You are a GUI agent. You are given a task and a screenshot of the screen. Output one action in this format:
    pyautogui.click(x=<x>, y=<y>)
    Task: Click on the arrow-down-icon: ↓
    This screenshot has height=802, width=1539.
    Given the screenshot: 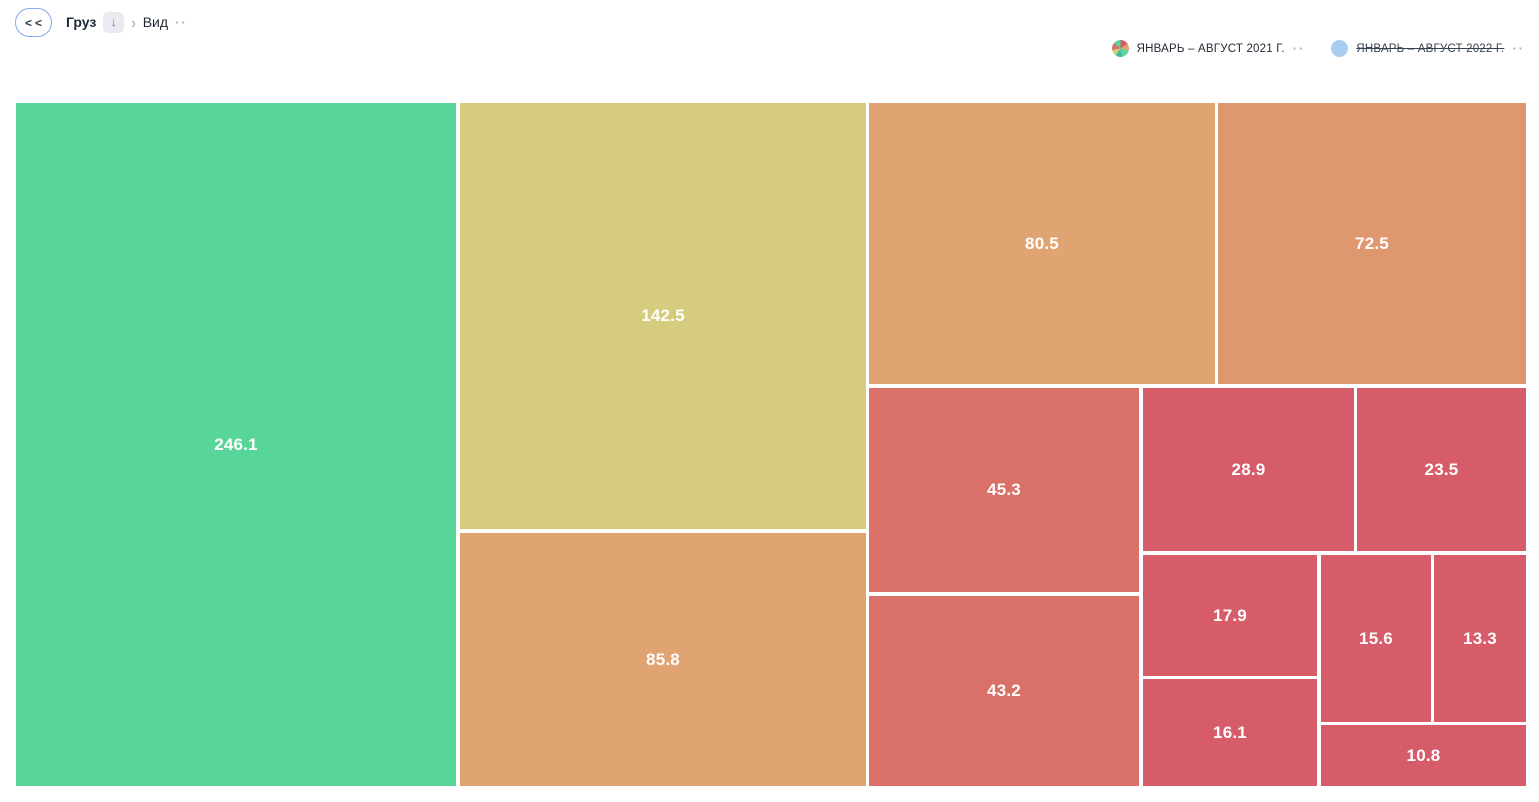 What is the action you would take?
    pyautogui.click(x=113, y=22)
    